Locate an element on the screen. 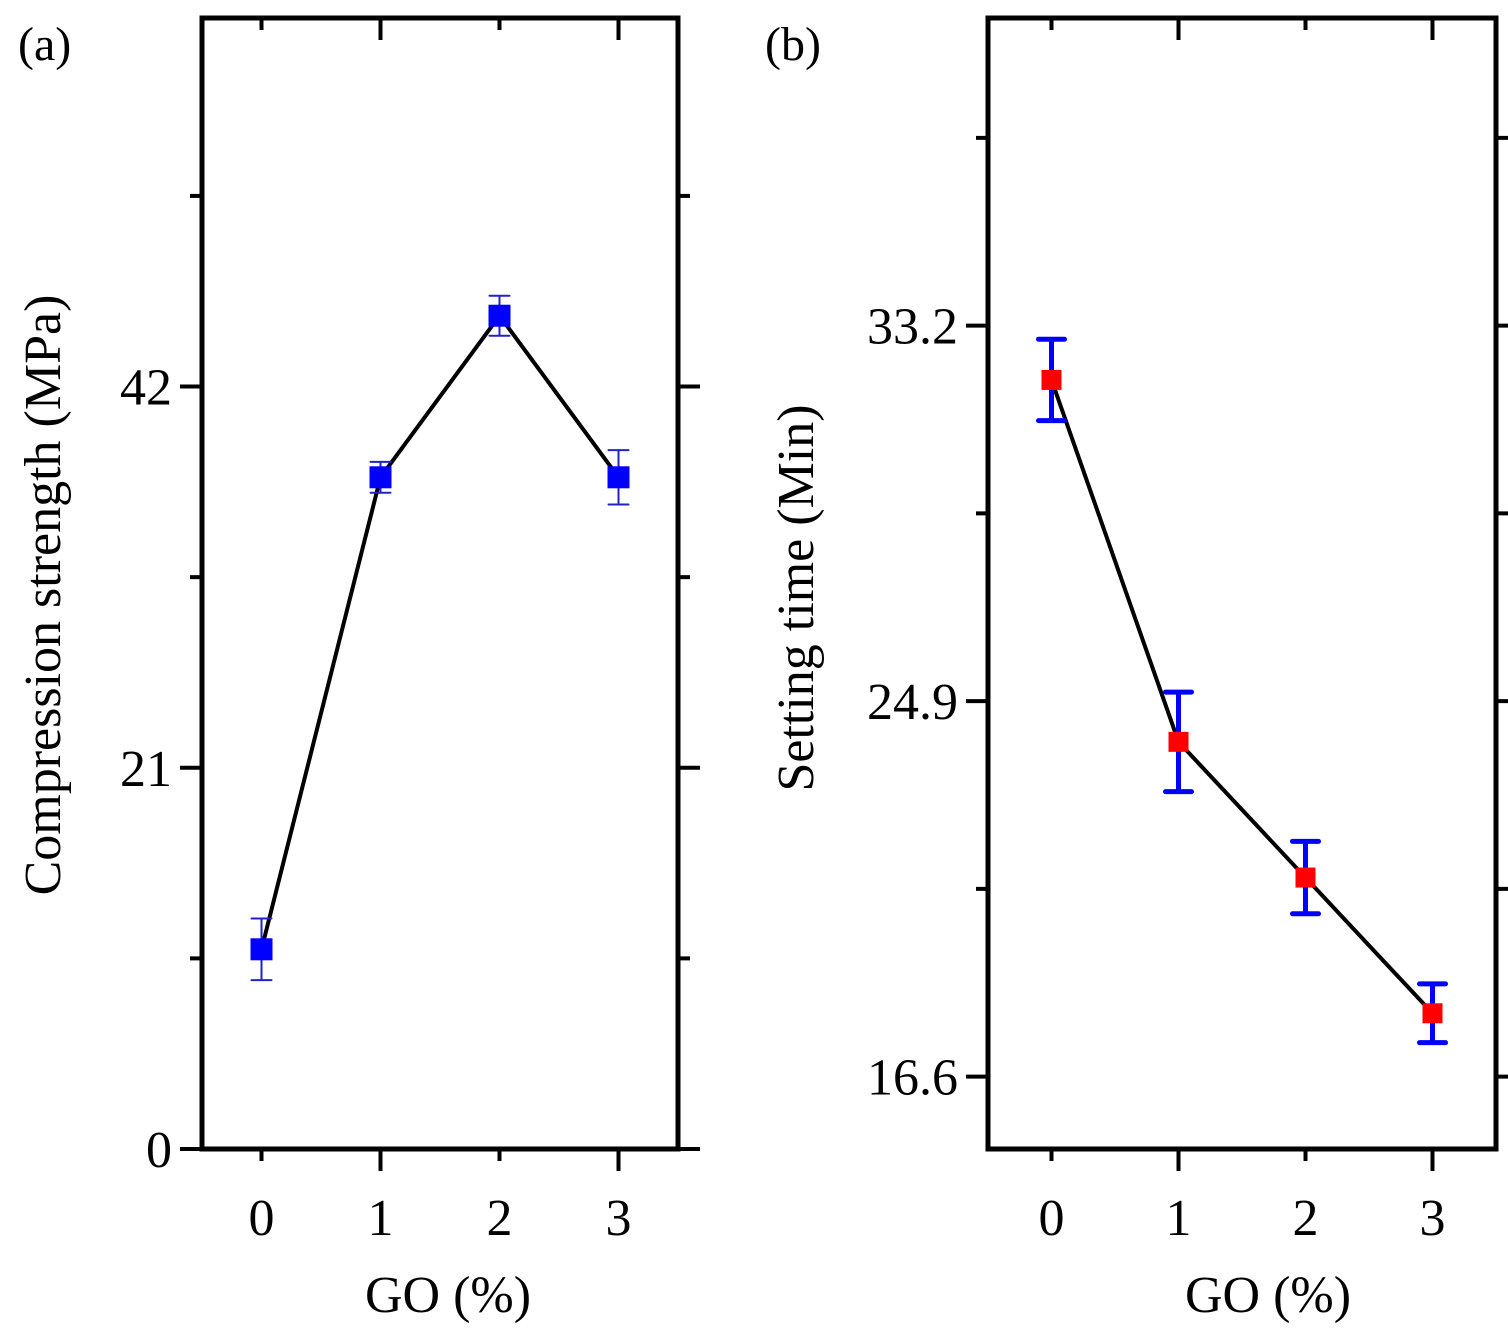  y-tick-label: 42 is located at coordinates (146, 388).